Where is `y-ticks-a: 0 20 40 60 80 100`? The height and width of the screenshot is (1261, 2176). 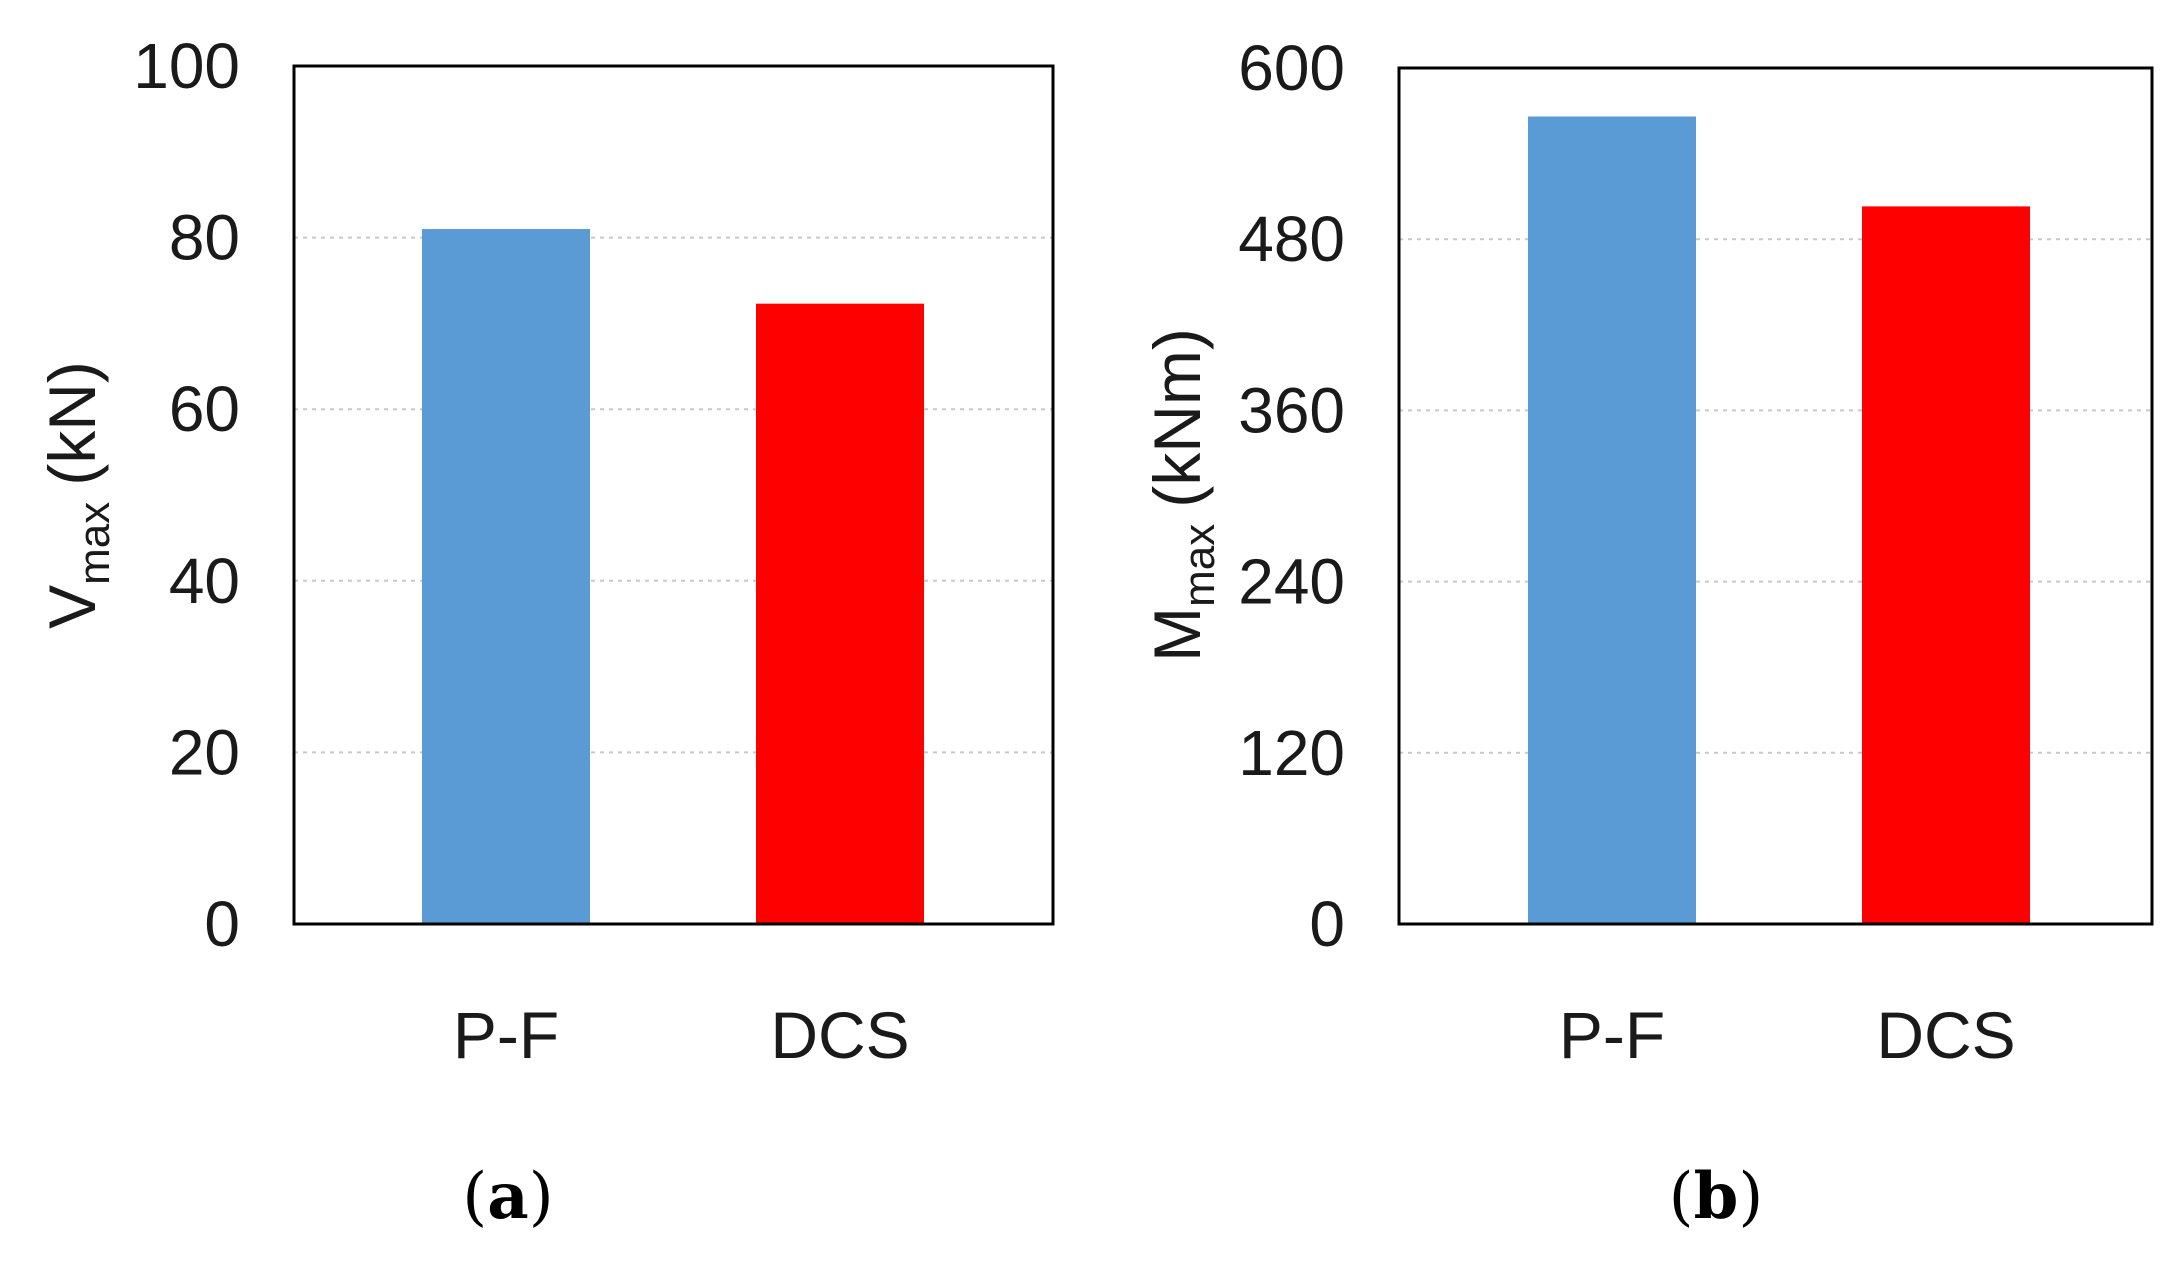 y-ticks-a: 0 20 40 60 80 100 is located at coordinates (186, 495).